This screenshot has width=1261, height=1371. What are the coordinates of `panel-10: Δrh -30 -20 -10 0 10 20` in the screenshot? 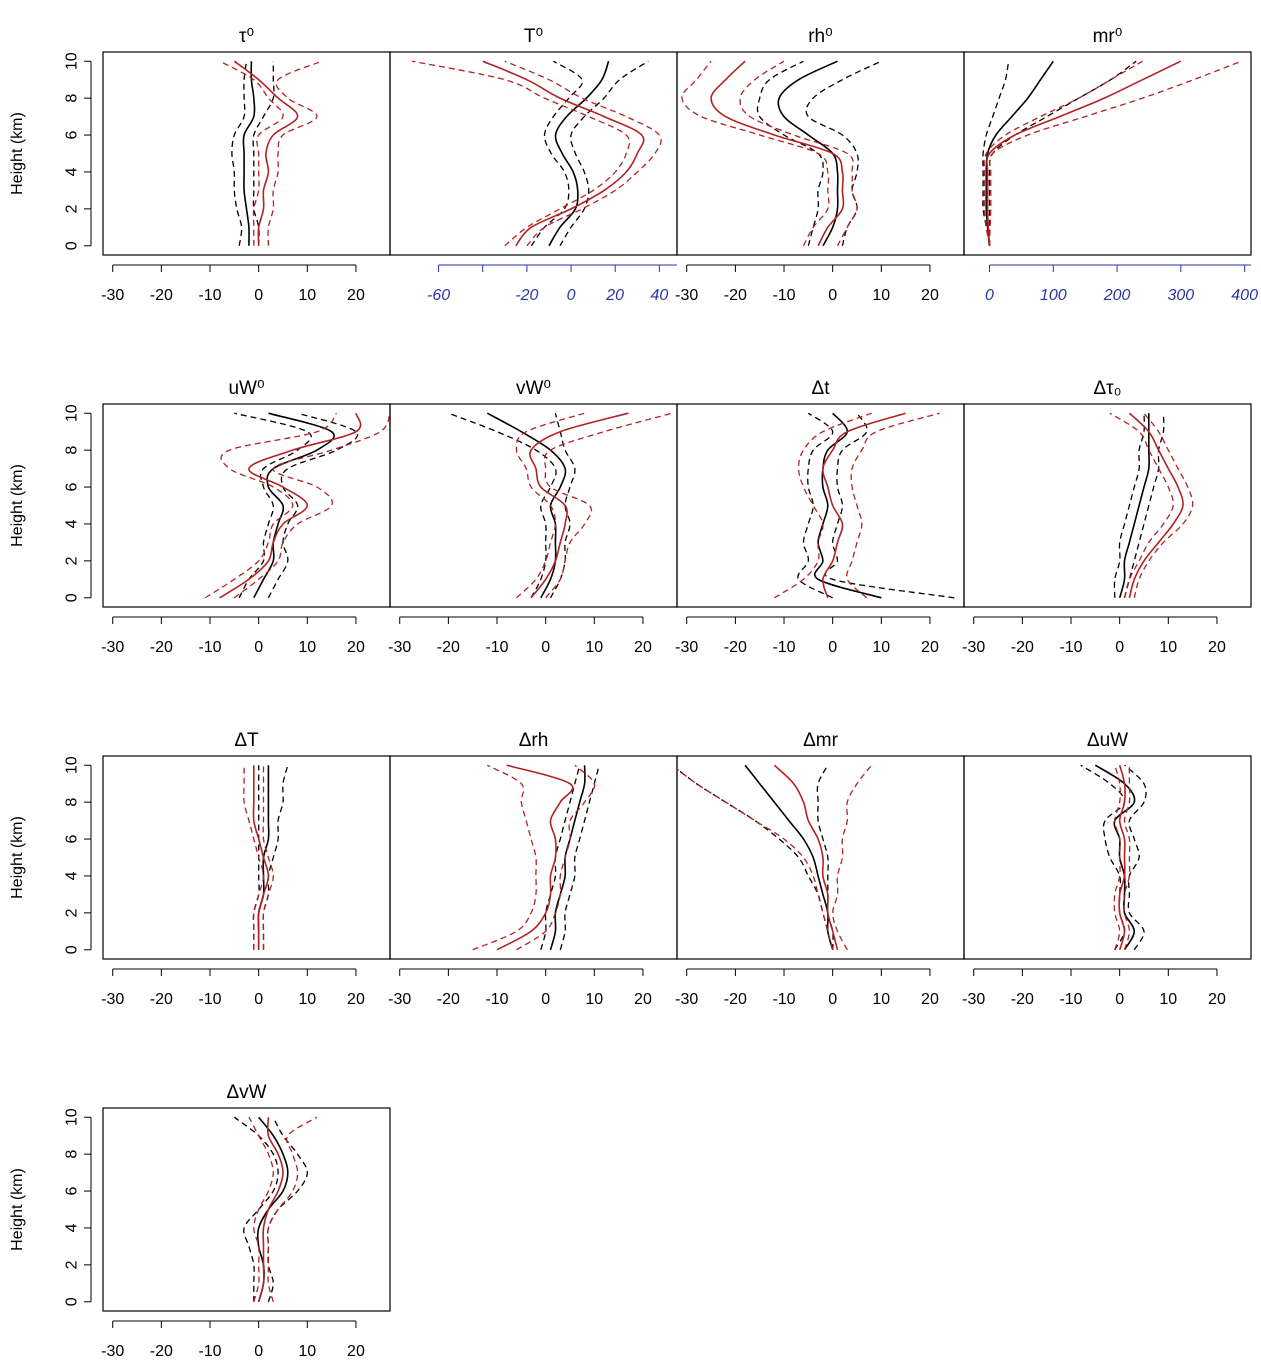 It's located at (533, 869).